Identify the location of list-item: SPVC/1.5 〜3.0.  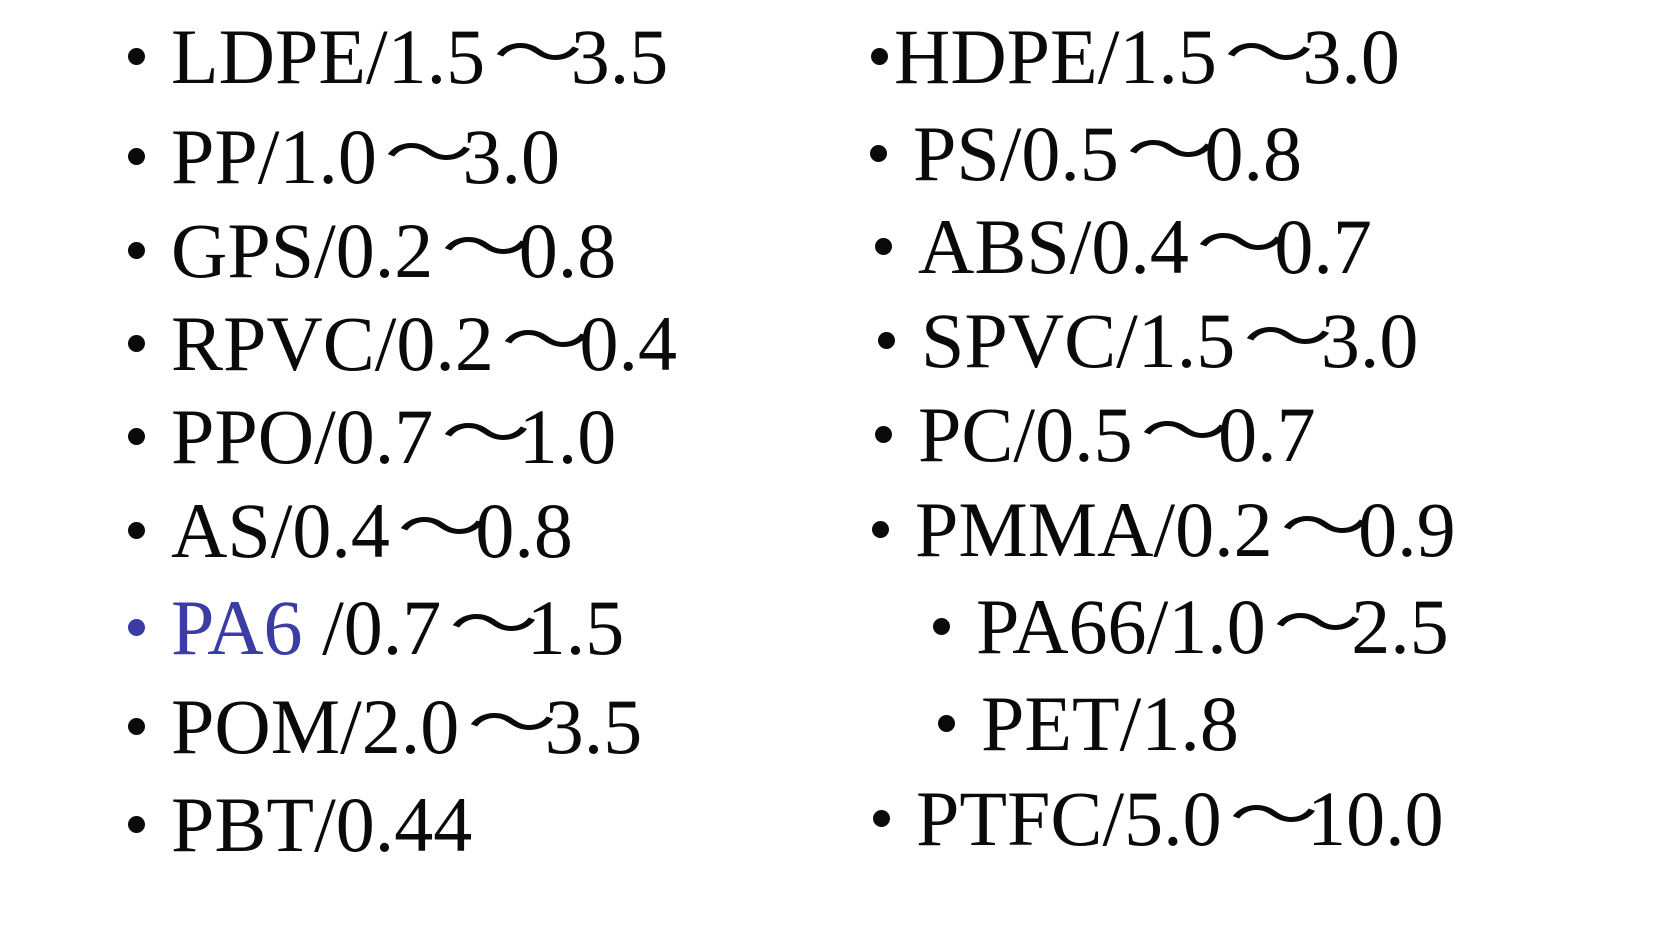
(1148, 341).